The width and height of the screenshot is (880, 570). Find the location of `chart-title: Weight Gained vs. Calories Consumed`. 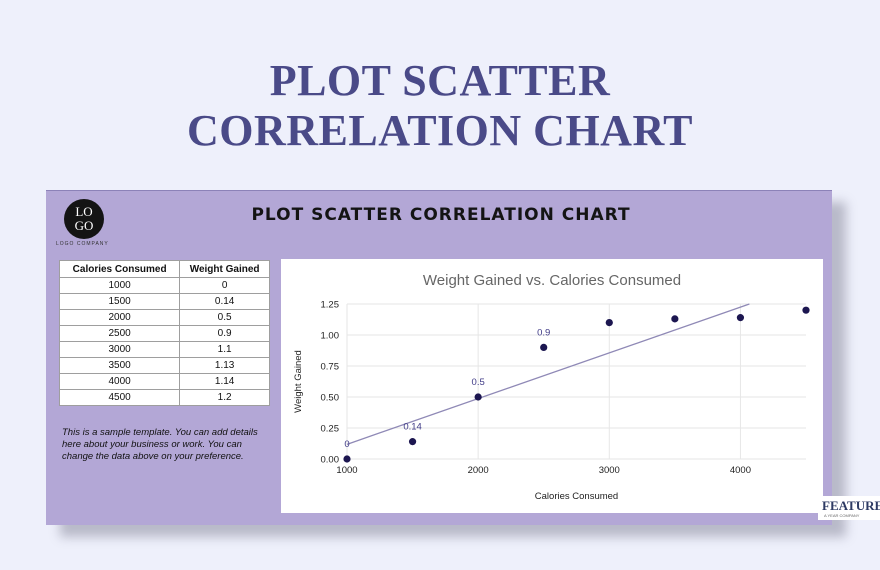

chart-title: Weight Gained vs. Calories Consumed is located at coordinates (552, 280).